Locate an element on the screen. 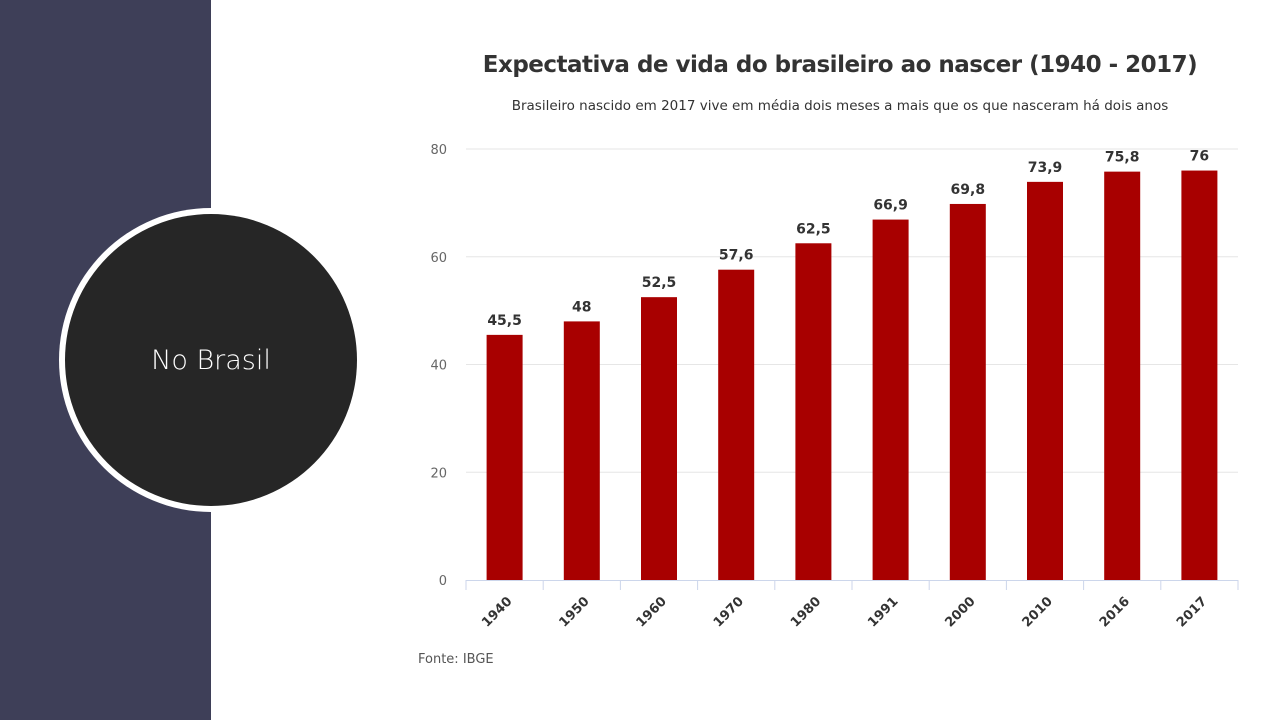  data-label: 76 is located at coordinates (1199, 157).